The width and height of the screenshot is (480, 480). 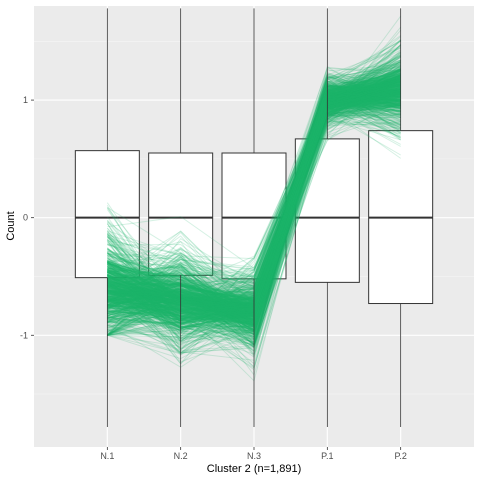 What do you see at coordinates (24, 335) in the screenshot?
I see `y-tick-label: -1` at bounding box center [24, 335].